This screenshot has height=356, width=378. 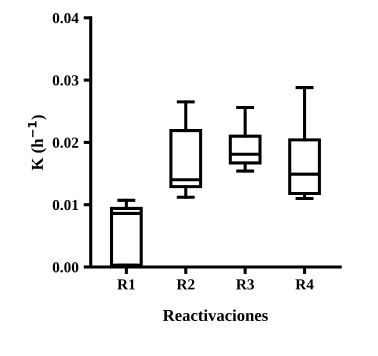 What do you see at coordinates (126, 284) in the screenshot?
I see `x-tick-label: R1` at bounding box center [126, 284].